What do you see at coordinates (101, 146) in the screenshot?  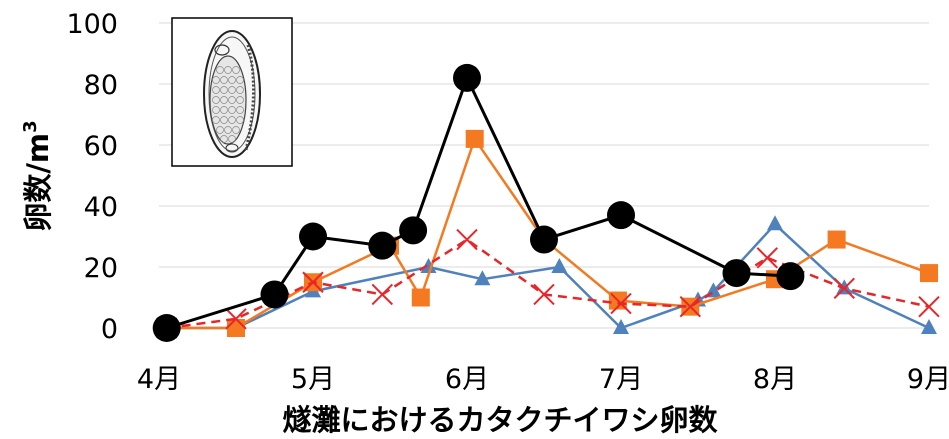 I see `y-tick-label: 60` at bounding box center [101, 146].